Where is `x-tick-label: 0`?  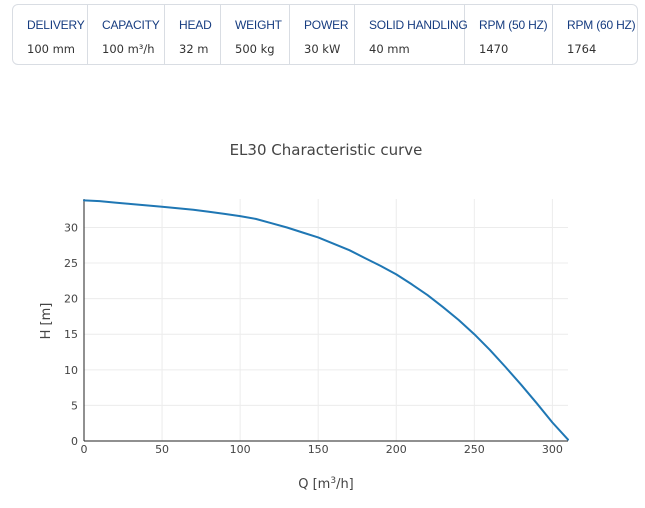 x-tick-label: 0 is located at coordinates (84, 449).